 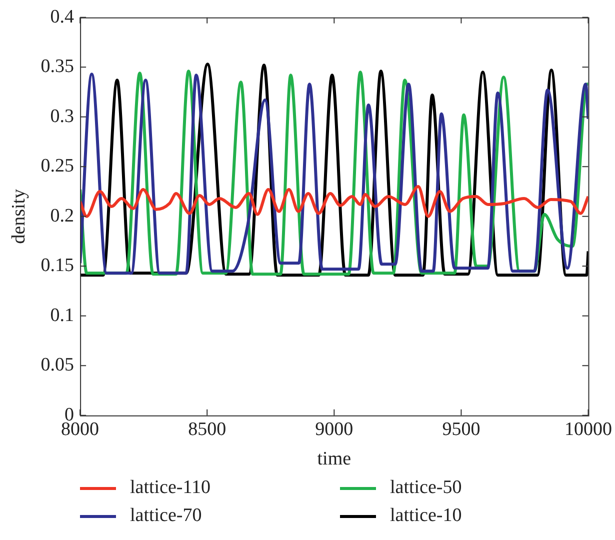 I want to click on x-tick-label: 9500, so click(x=461, y=429).